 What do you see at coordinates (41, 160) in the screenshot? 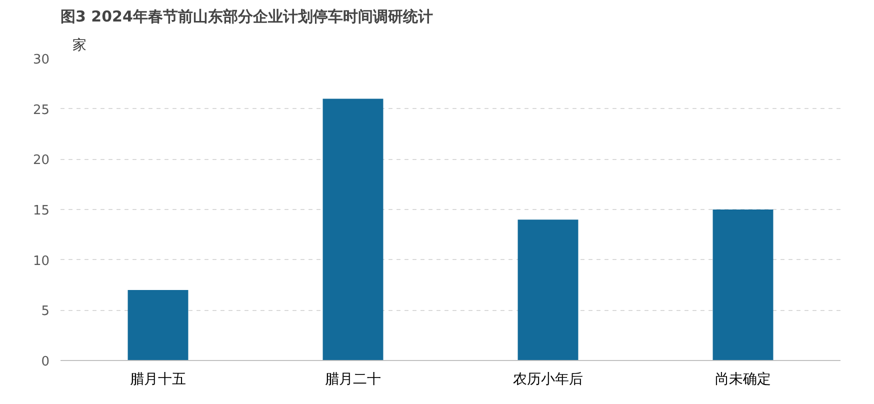
I see `y-tick-label: 20` at bounding box center [41, 160].